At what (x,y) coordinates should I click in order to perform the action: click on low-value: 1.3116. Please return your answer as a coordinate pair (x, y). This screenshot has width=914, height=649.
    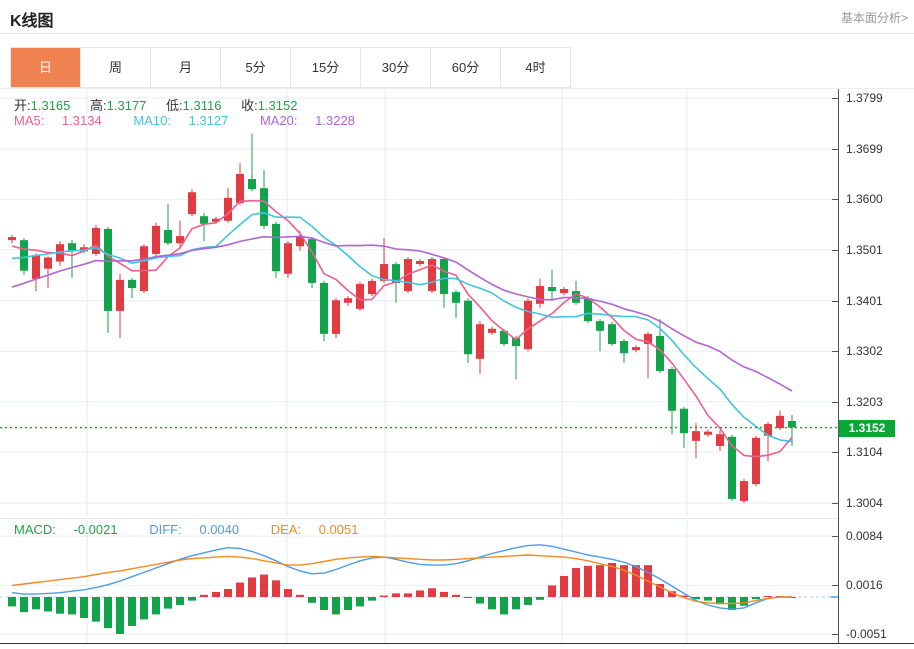
    Looking at the image, I should click on (202, 105).